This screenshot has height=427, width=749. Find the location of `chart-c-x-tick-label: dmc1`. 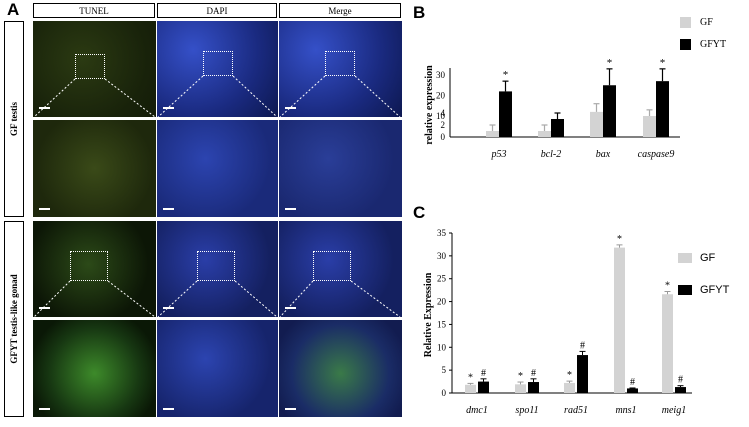

chart-c-x-tick-label: dmc1 is located at coordinates (477, 410).